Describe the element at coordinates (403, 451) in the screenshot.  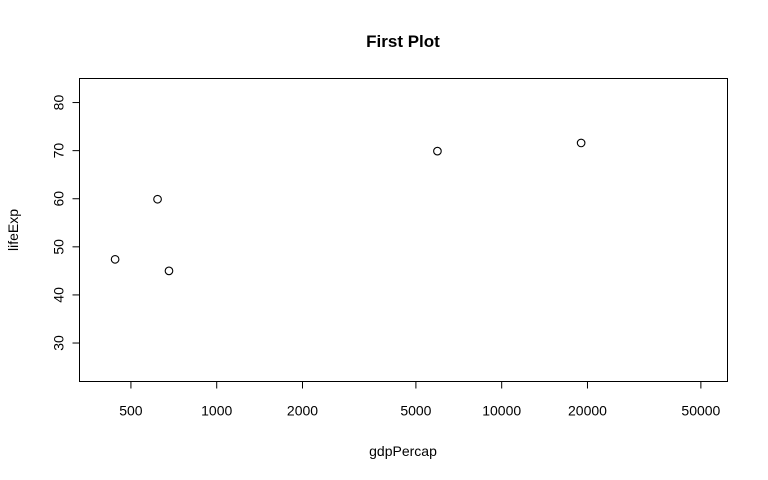
I see `x-axis-label: gdpPercap` at that location.